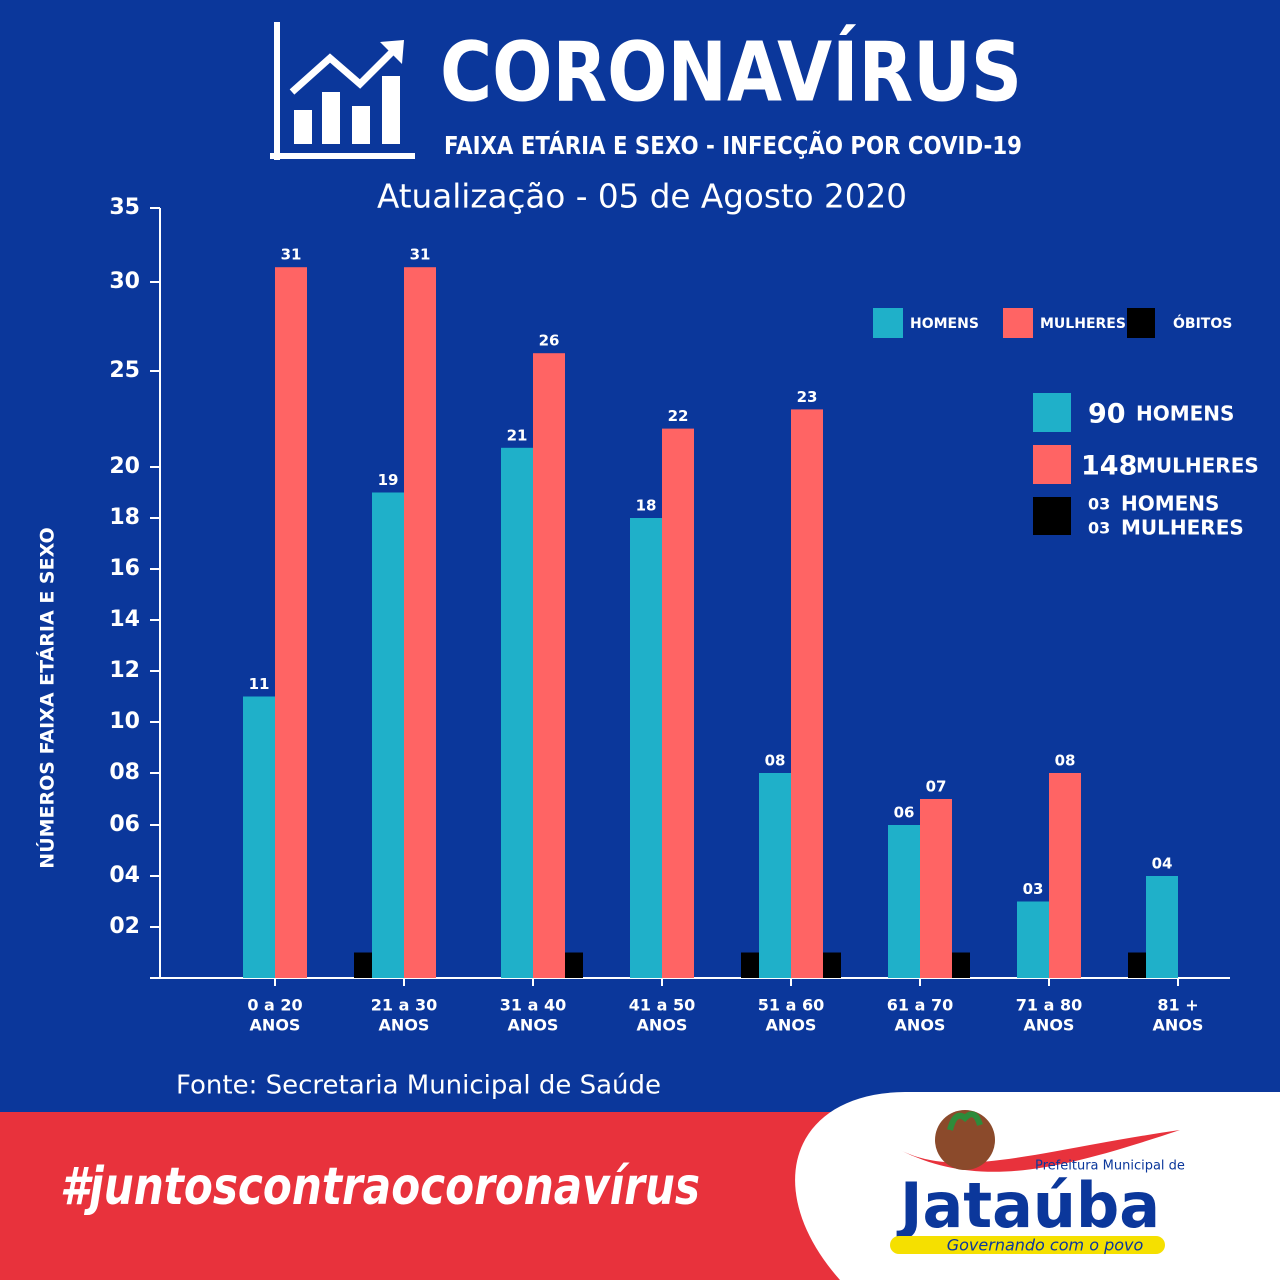 This screenshot has height=1280, width=1280. What do you see at coordinates (124, 824) in the screenshot?
I see `y-tick-label: 06` at bounding box center [124, 824].